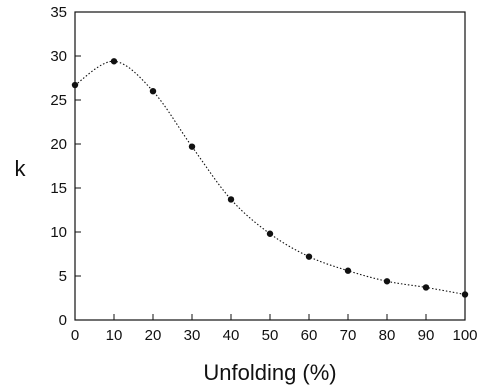 The width and height of the screenshot is (479, 391). Describe the element at coordinates (58, 56) in the screenshot. I see `y-tick-label: 30` at that location.